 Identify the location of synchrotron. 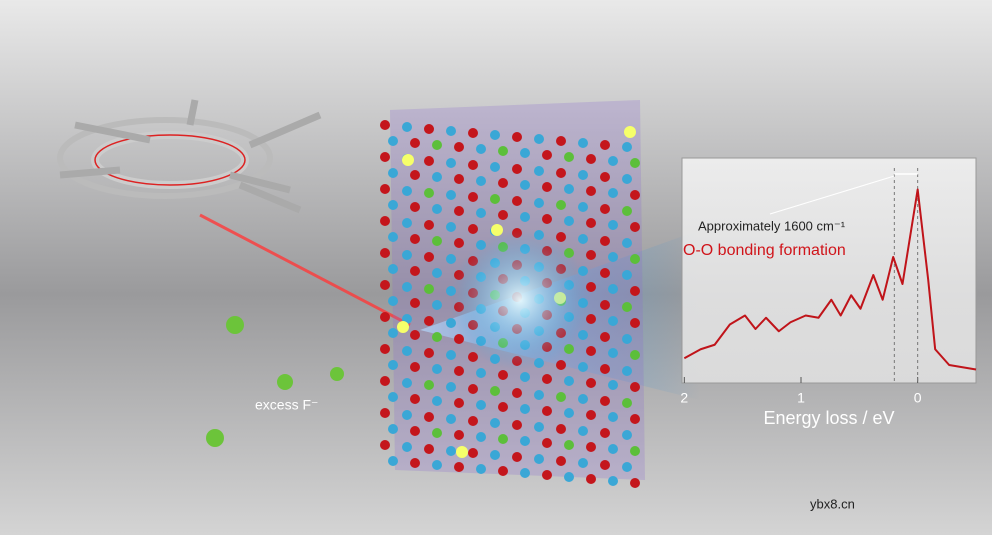
(189, 156).